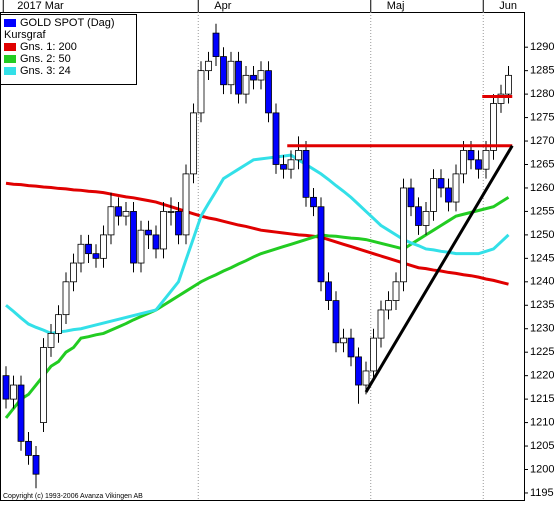 The width and height of the screenshot is (554, 509). What do you see at coordinates (542, 493) in the screenshot?
I see `y-tick-label: 1195` at bounding box center [542, 493].